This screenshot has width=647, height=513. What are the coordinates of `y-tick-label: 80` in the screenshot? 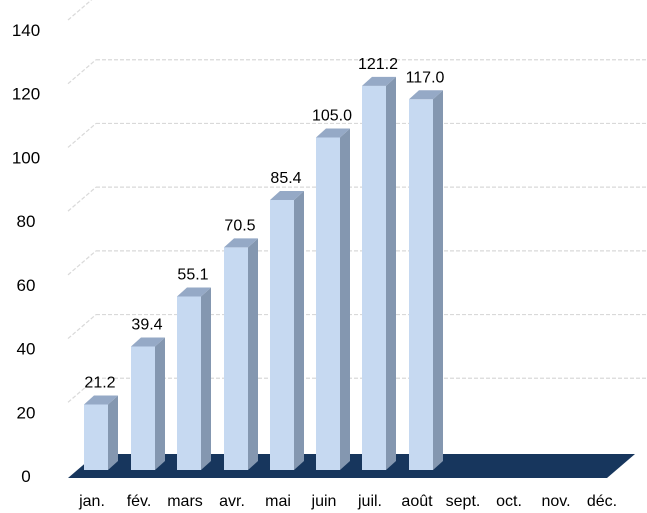 It's located at (26, 221).